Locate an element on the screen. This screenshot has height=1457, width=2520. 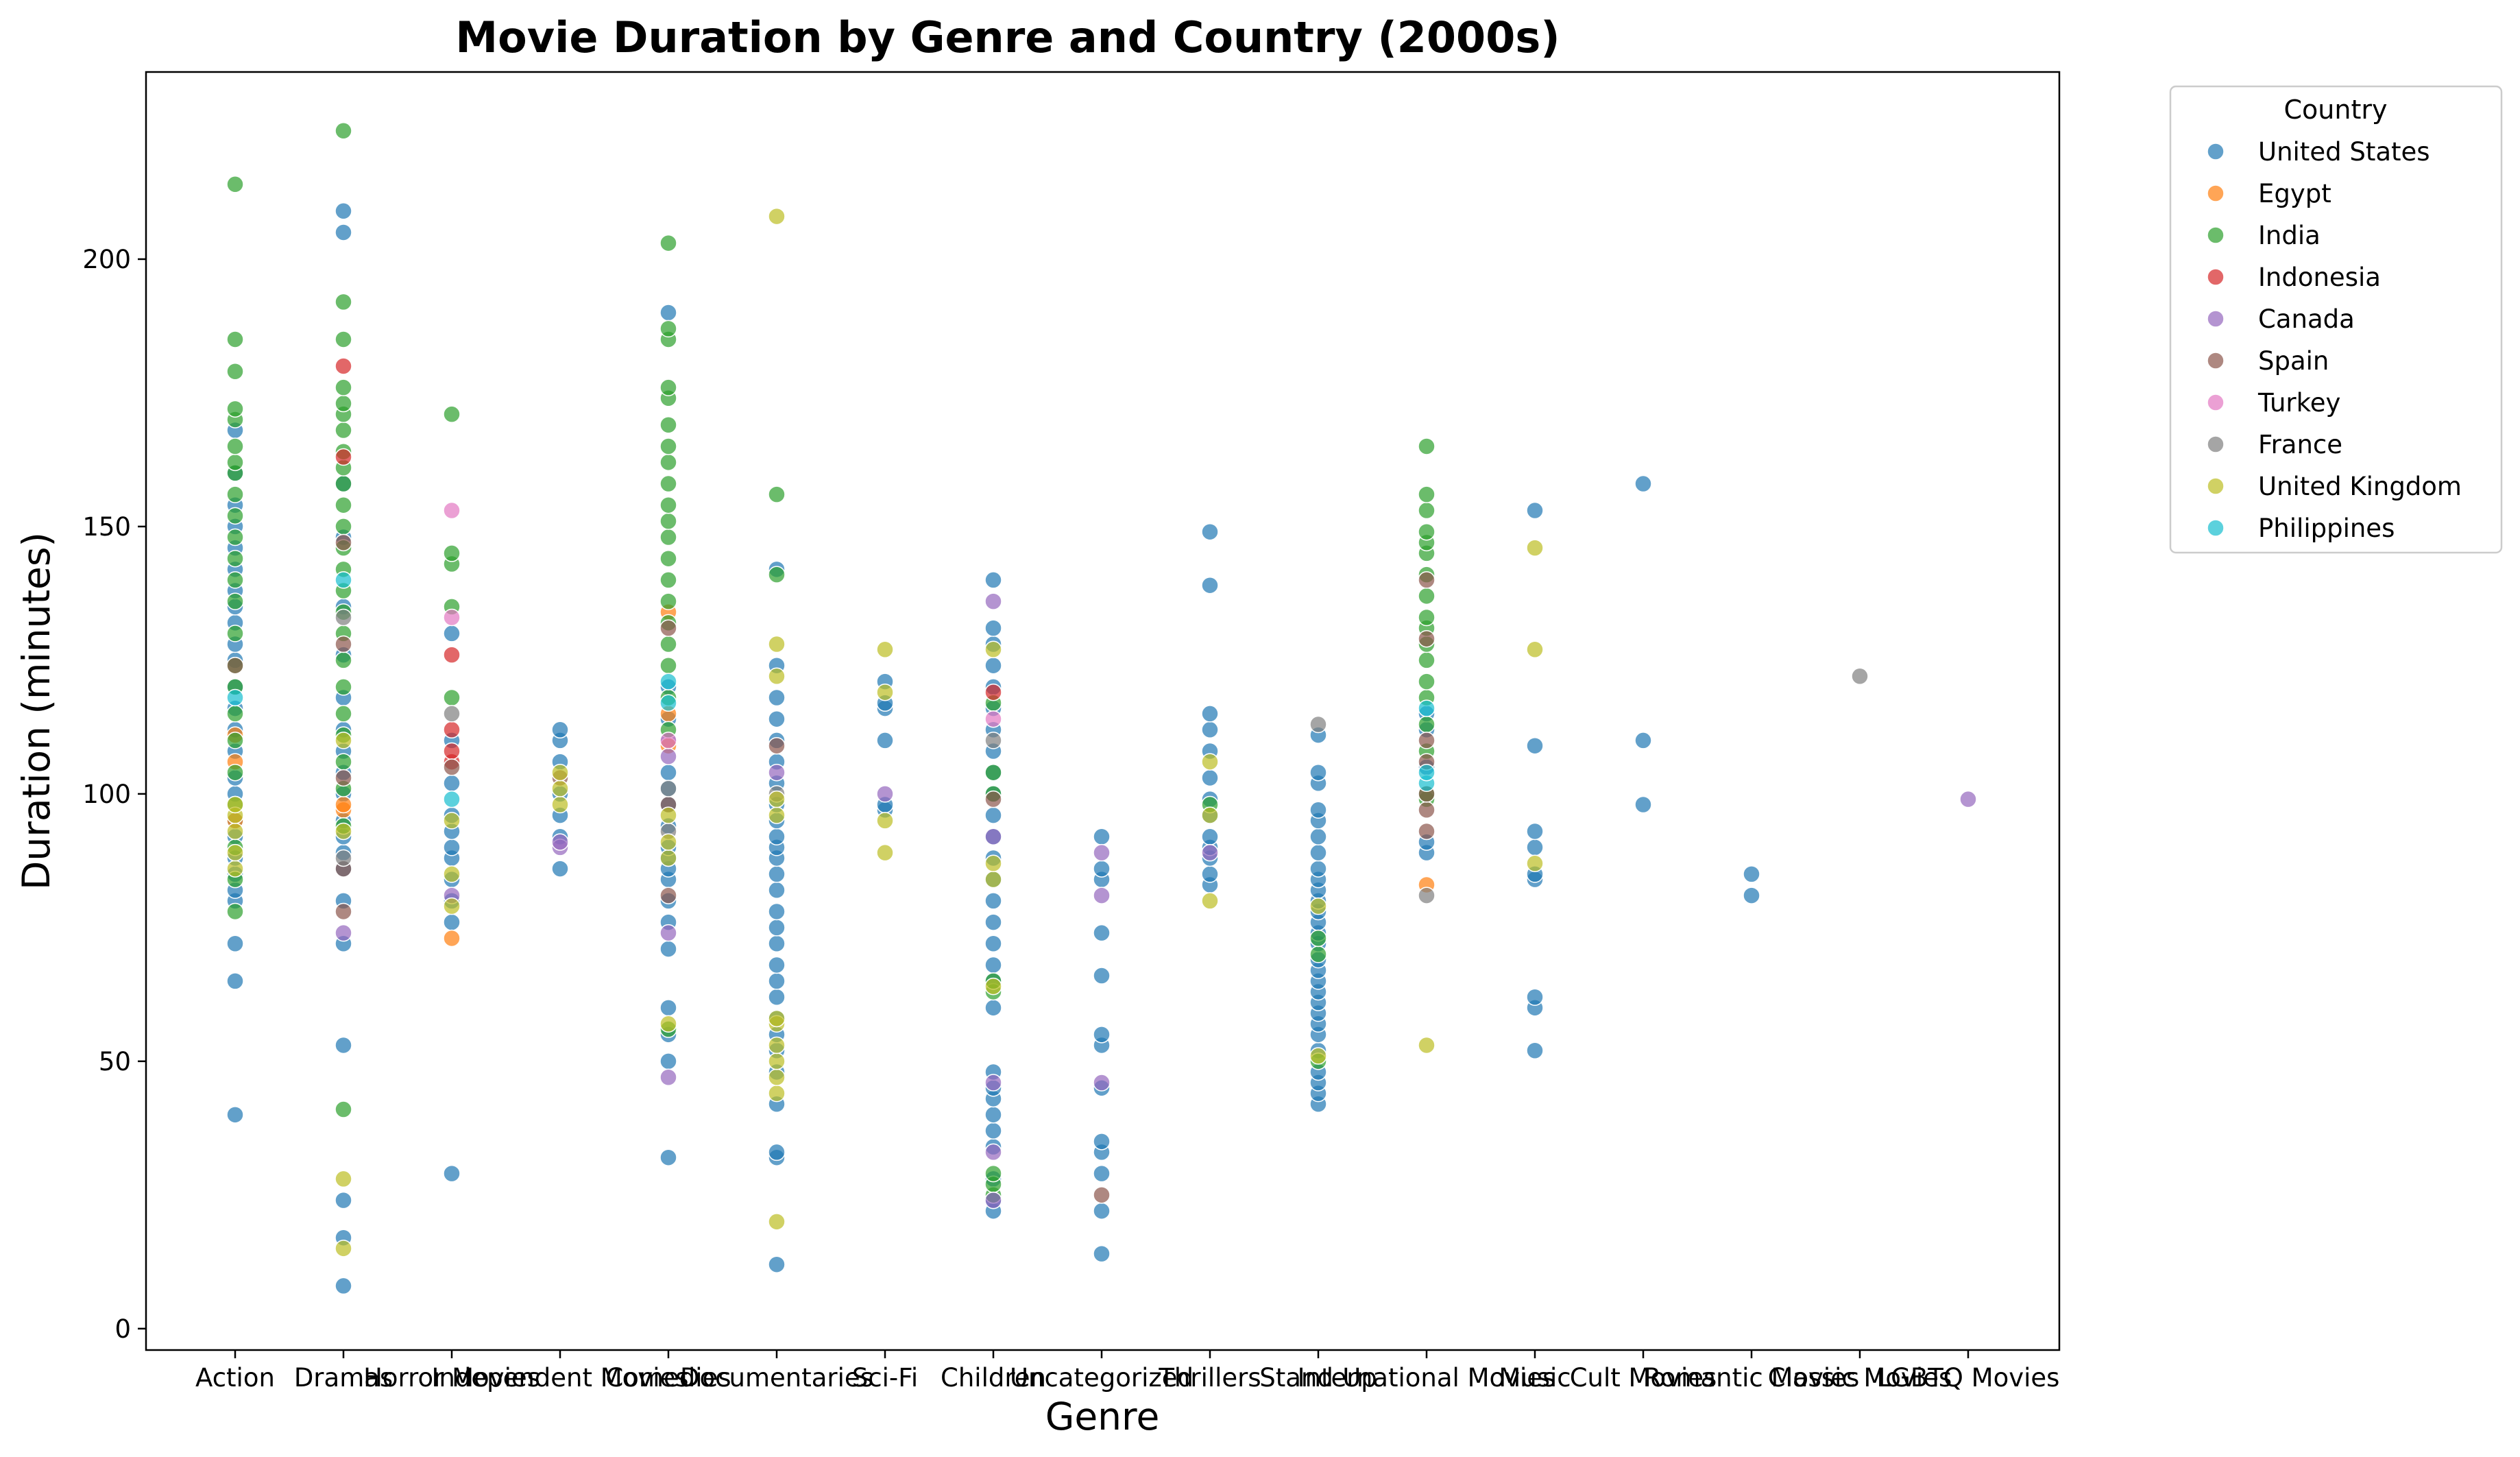
series-points is located at coordinates (722, 625).